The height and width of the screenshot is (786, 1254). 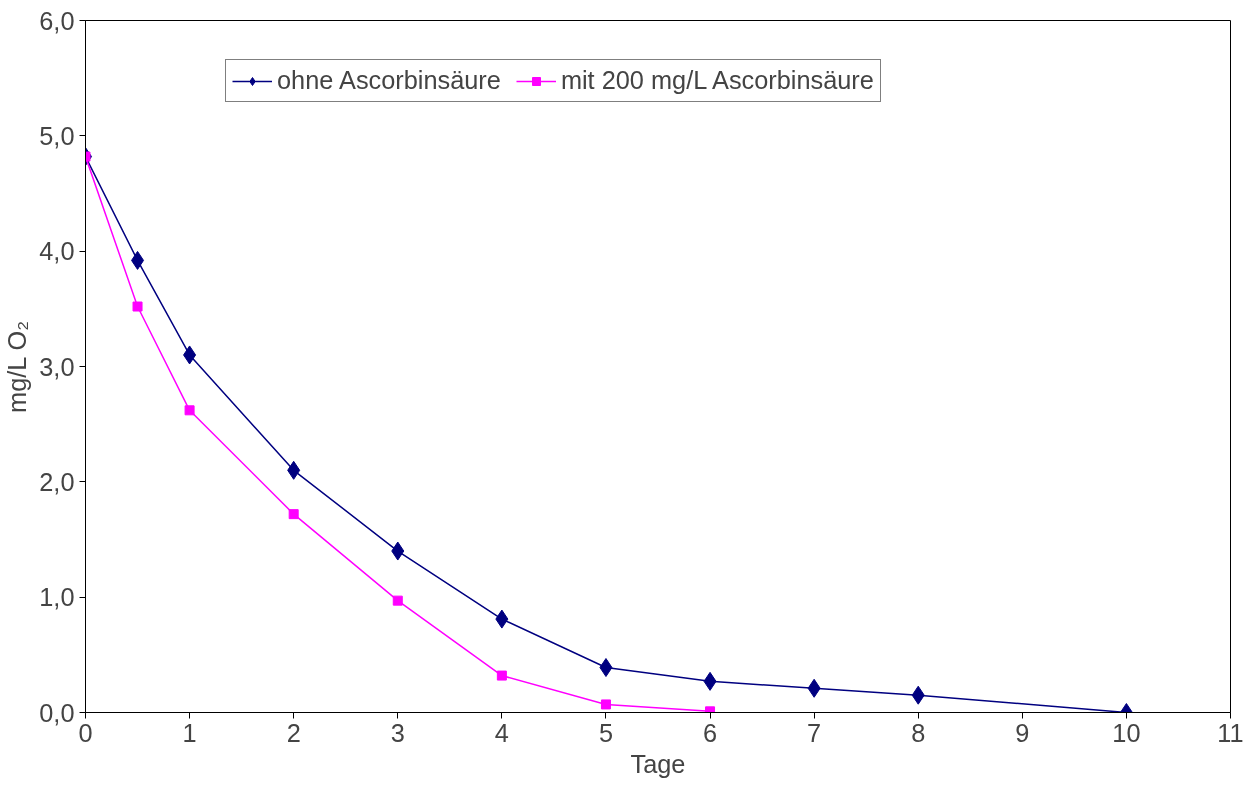 I want to click on y-tick-label: 5,0, so click(x=57, y=135).